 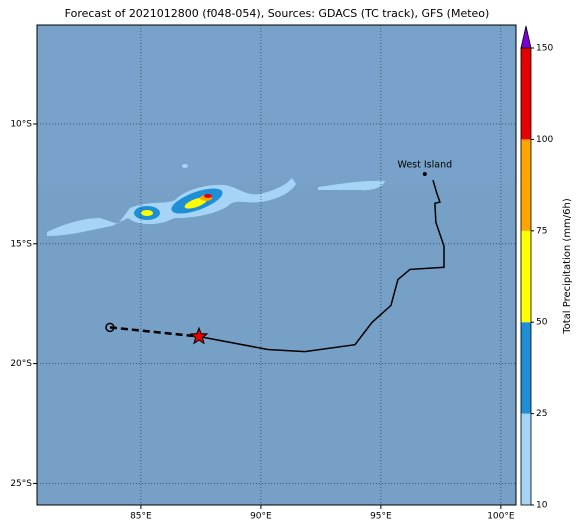 I want to click on colorbar-tick-label: 25, so click(x=541, y=414).